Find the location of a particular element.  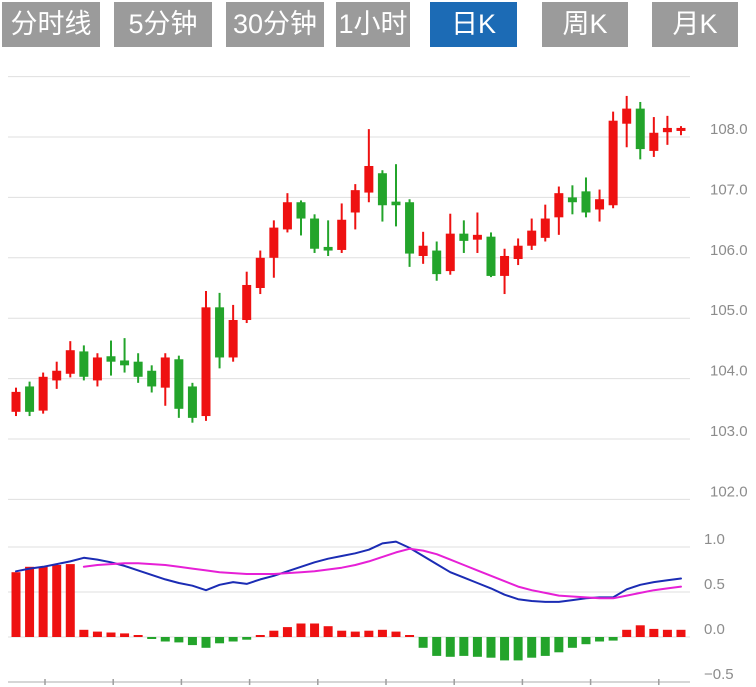

price-axis-label: 108.0 is located at coordinates (729, 129).